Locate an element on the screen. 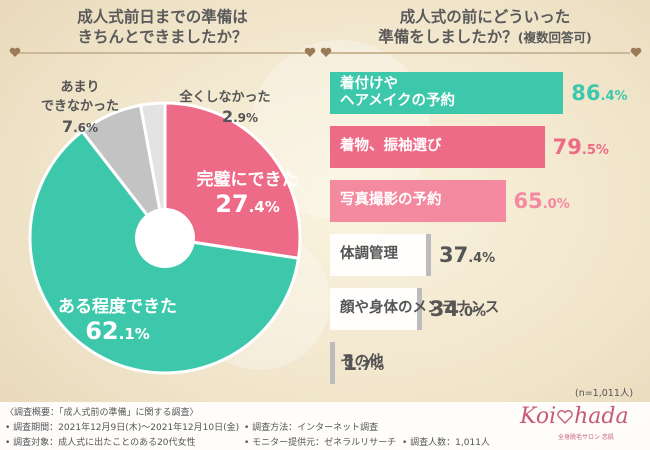 This screenshot has width=650, height=450. left-title: 成人式前日までの準備は きちんとできましたか？ is located at coordinates (162, 27).